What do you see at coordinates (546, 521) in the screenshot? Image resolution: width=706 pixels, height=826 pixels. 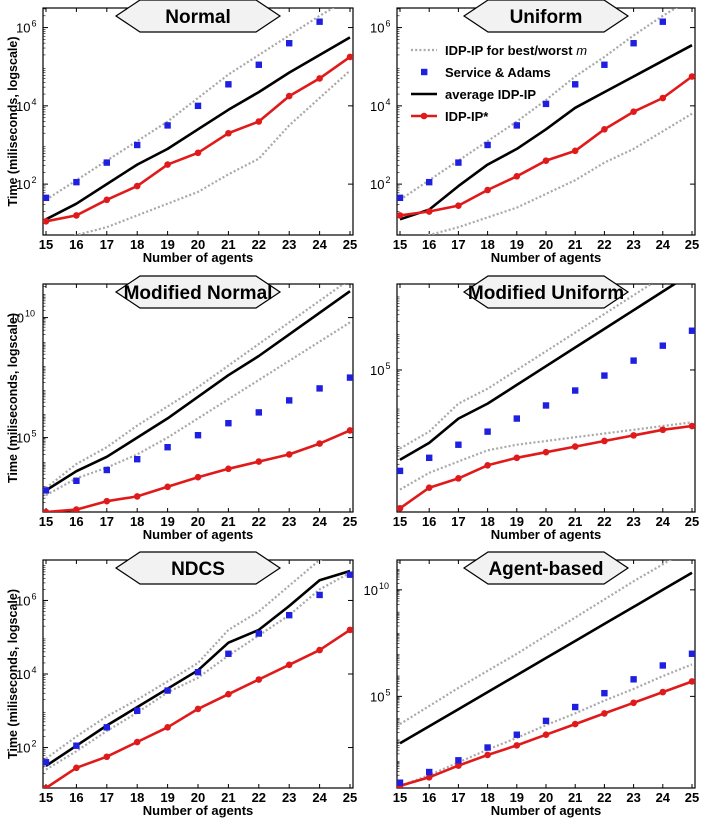 I see `x-tick-label: 20` at bounding box center [546, 521].